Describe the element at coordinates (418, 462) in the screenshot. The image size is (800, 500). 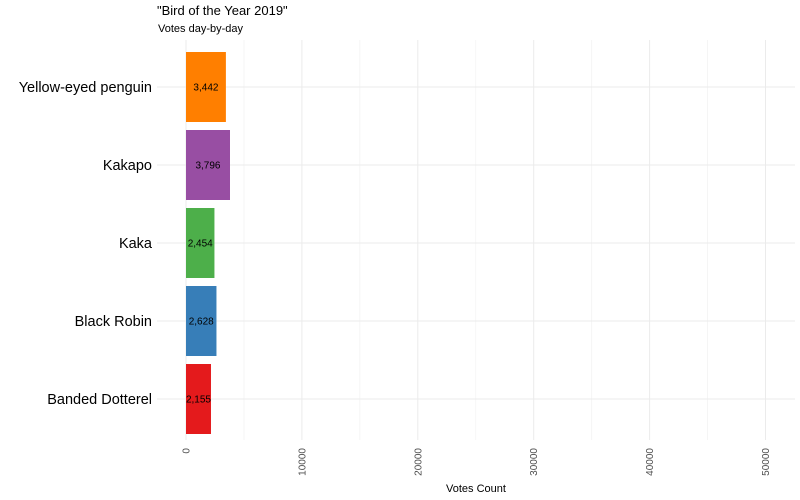
I see `x-tick-label: 20000` at that location.